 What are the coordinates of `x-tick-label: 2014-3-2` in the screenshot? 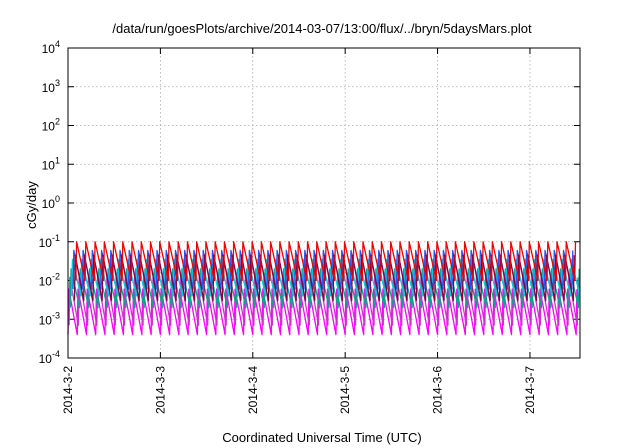 It's located at (68, 390).